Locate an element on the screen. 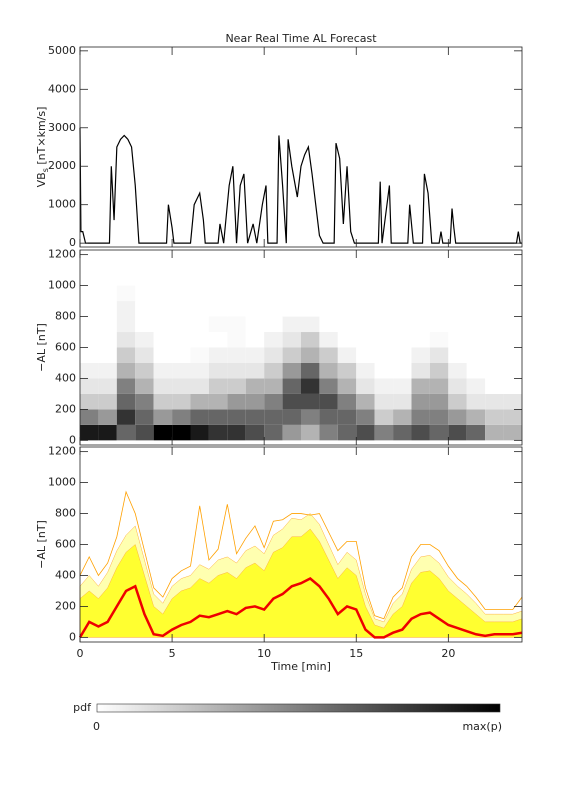 The image size is (576, 792). y-tick-label: 2000 is located at coordinates (62, 165).